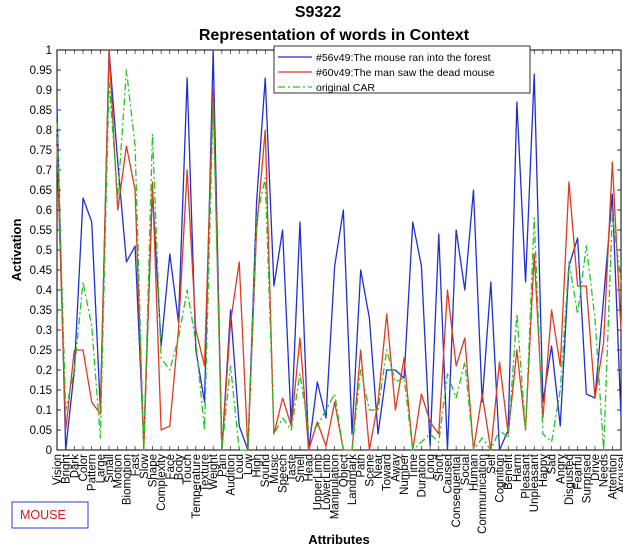 This screenshot has height=553, width=623. What do you see at coordinates (509, 471) in the screenshot?
I see `x-tick-label: Benefit` at bounding box center [509, 471].